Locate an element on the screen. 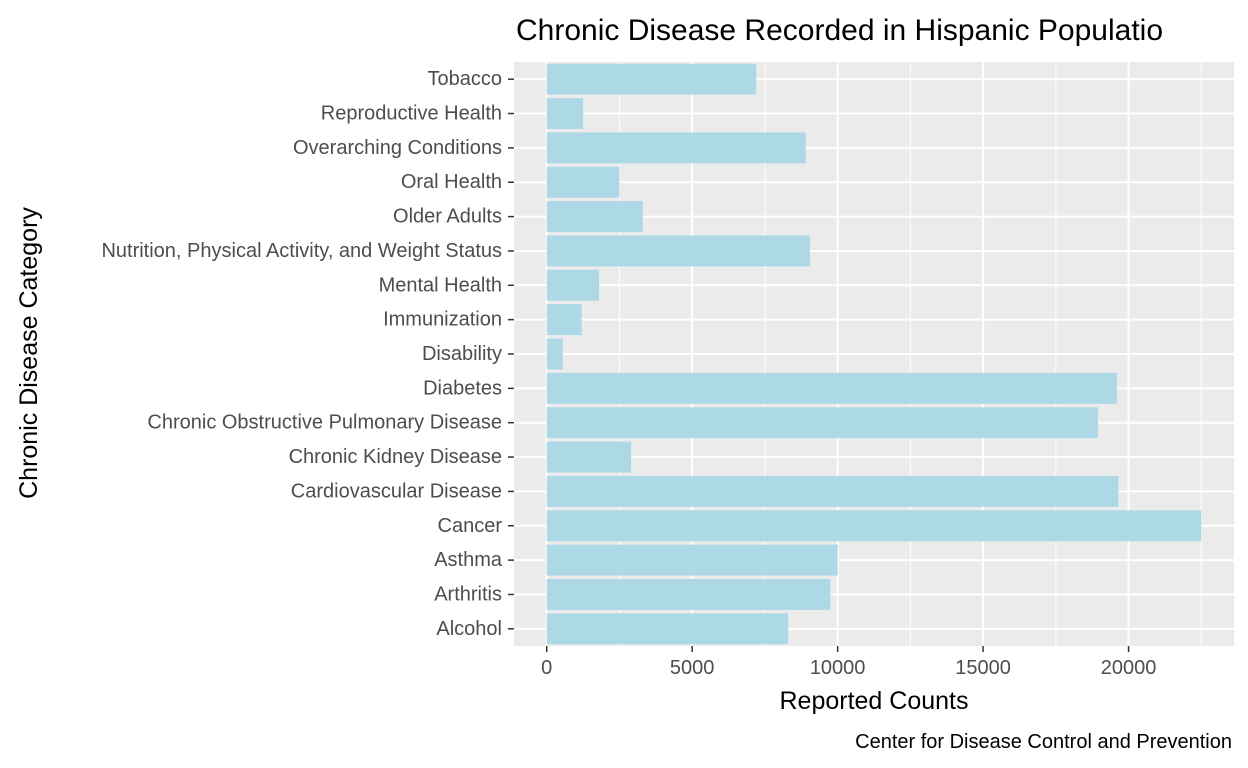 The image size is (1248, 768). y-tick-label: Chronic Kidney Disease is located at coordinates (395, 457).